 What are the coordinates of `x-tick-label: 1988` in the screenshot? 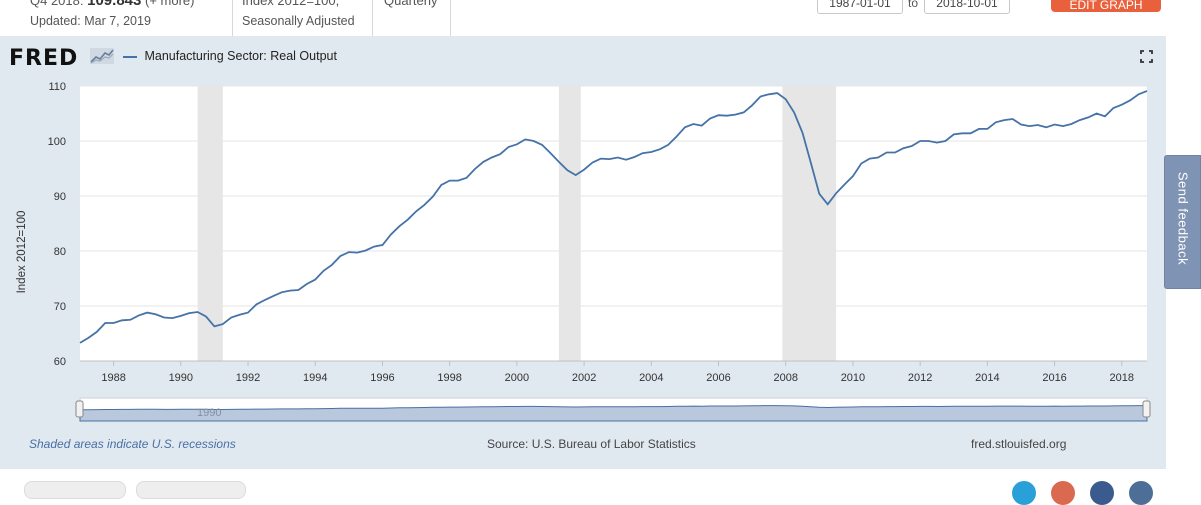 It's located at (113, 378).